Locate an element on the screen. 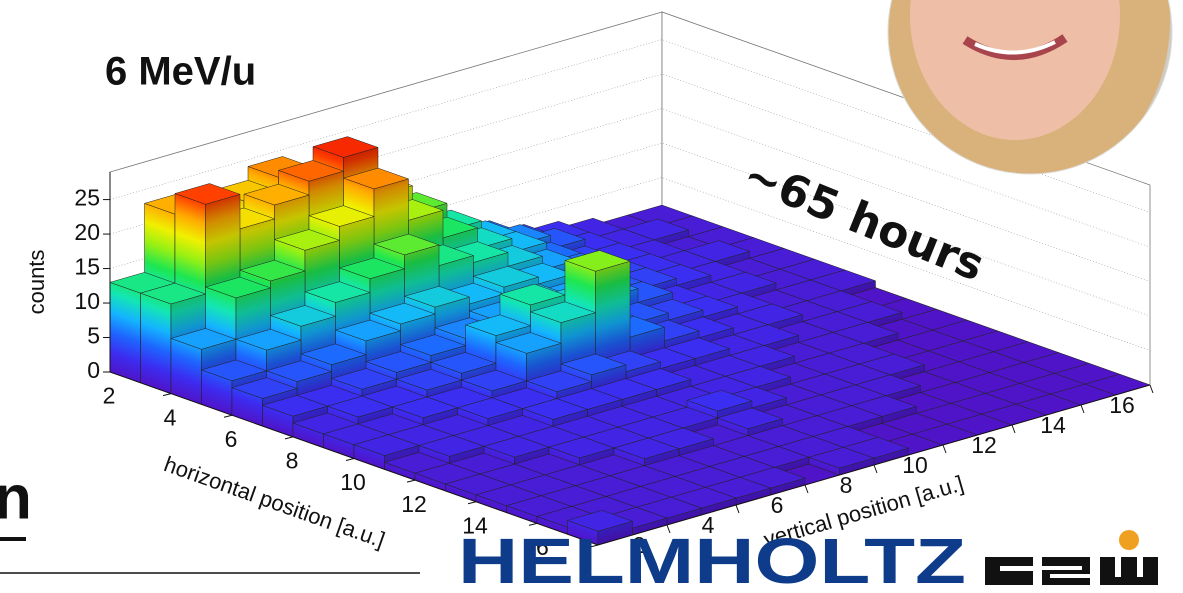  gsi-logo is located at coordinates (1071, 557).